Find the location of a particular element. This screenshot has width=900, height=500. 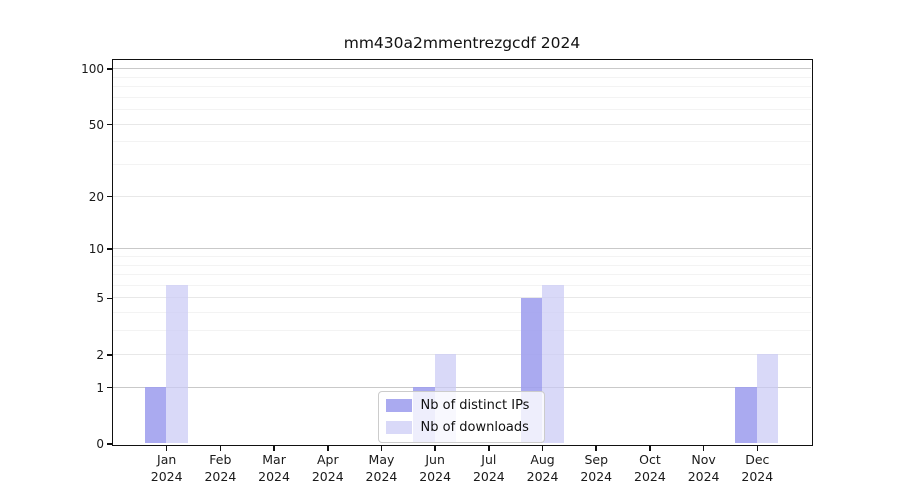

legend: Nb of distinct IPs Nb of downloads is located at coordinates (461, 416).